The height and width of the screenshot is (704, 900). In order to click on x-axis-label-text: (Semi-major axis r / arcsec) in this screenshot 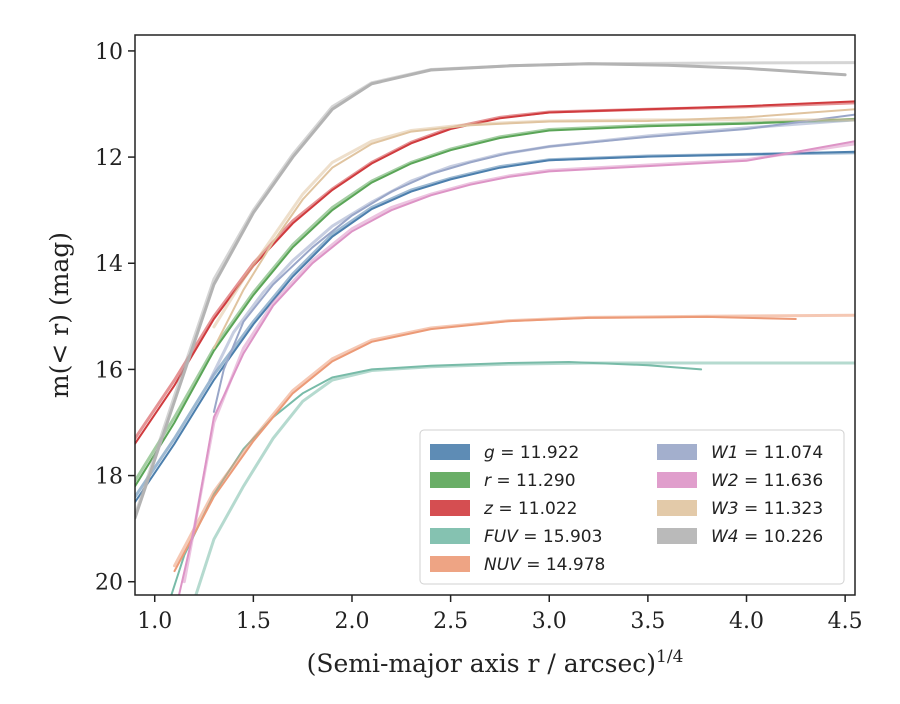, I will do `click(481, 663)`.